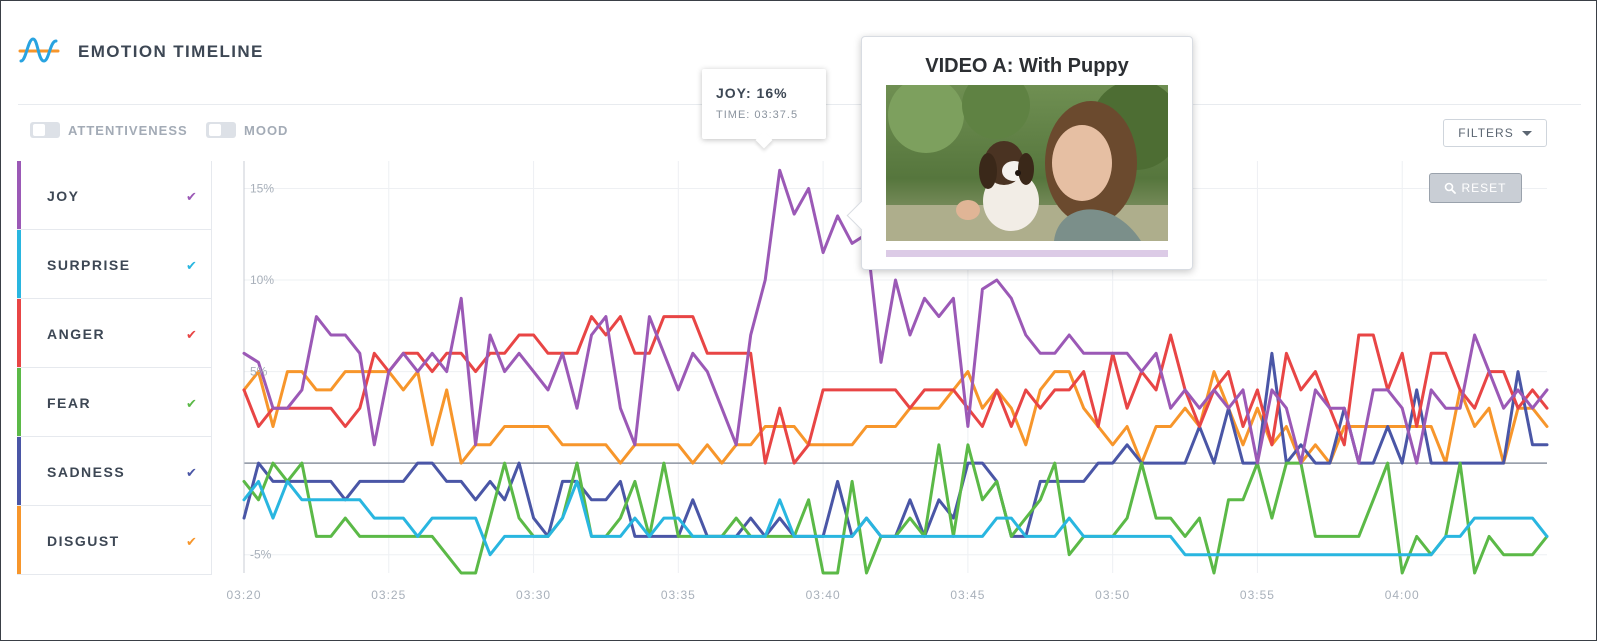  I want to click on wave-icon, so click(39, 52).